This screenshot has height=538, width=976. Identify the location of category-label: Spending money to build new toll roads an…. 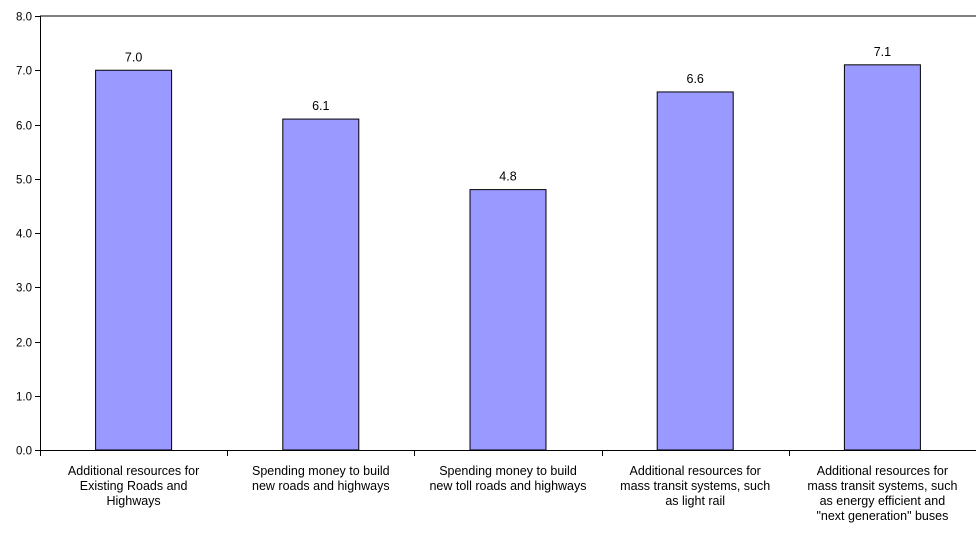
(507, 478).